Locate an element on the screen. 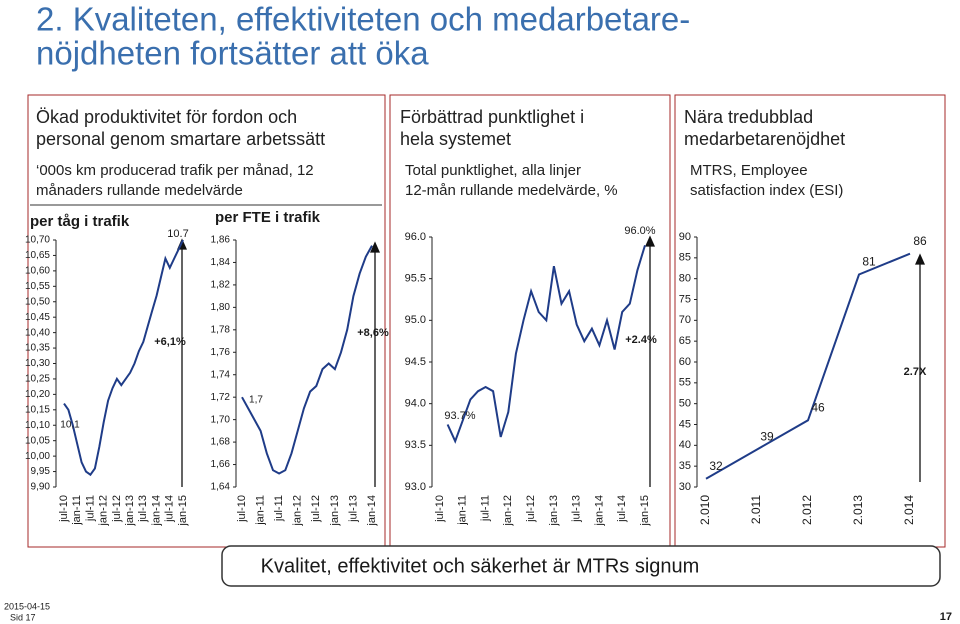 Image resolution: width=960 pixels, height=624 pixels. annotation: +6,1% is located at coordinates (170, 342).